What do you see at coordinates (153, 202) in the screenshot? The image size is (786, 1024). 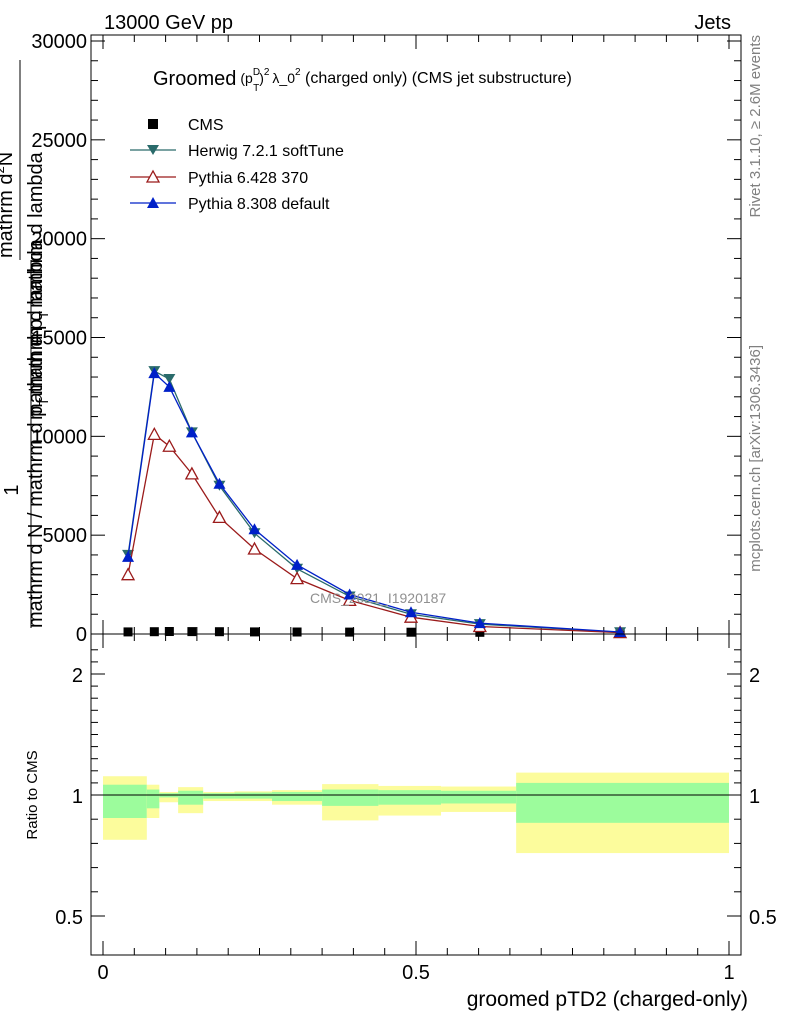 I see `legend-marker-pythia8` at bounding box center [153, 202].